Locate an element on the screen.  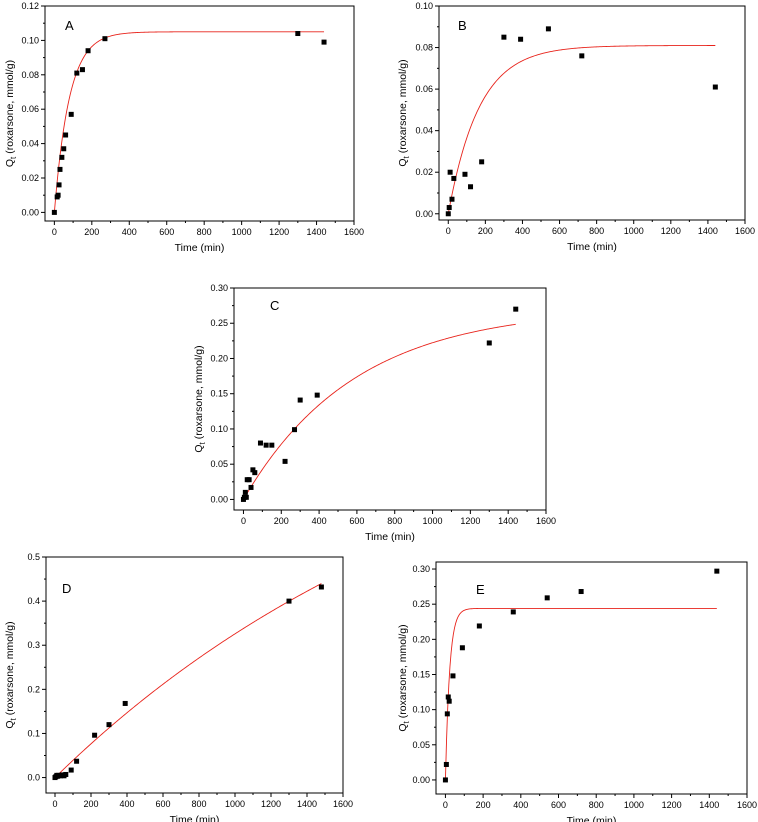
panel-d-plot-frame is located at coordinates (194, 675).